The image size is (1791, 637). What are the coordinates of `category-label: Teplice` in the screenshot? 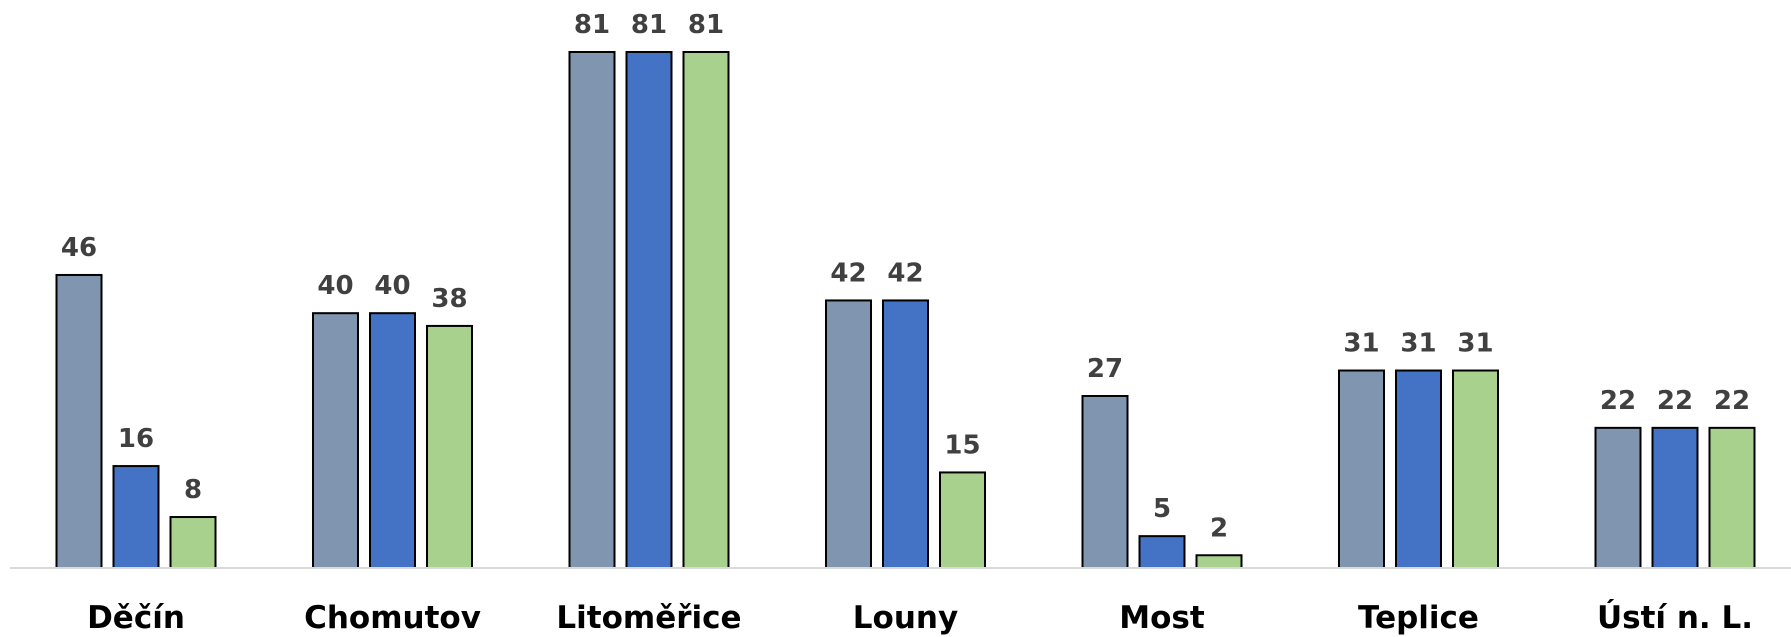 It's located at (1418, 618).